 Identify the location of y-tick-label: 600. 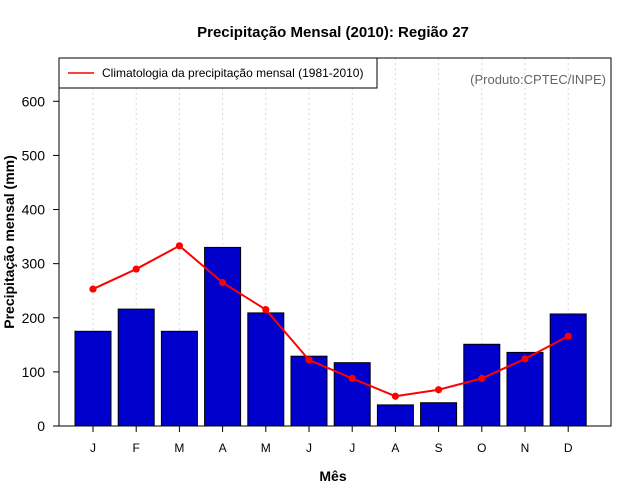
(34, 101).